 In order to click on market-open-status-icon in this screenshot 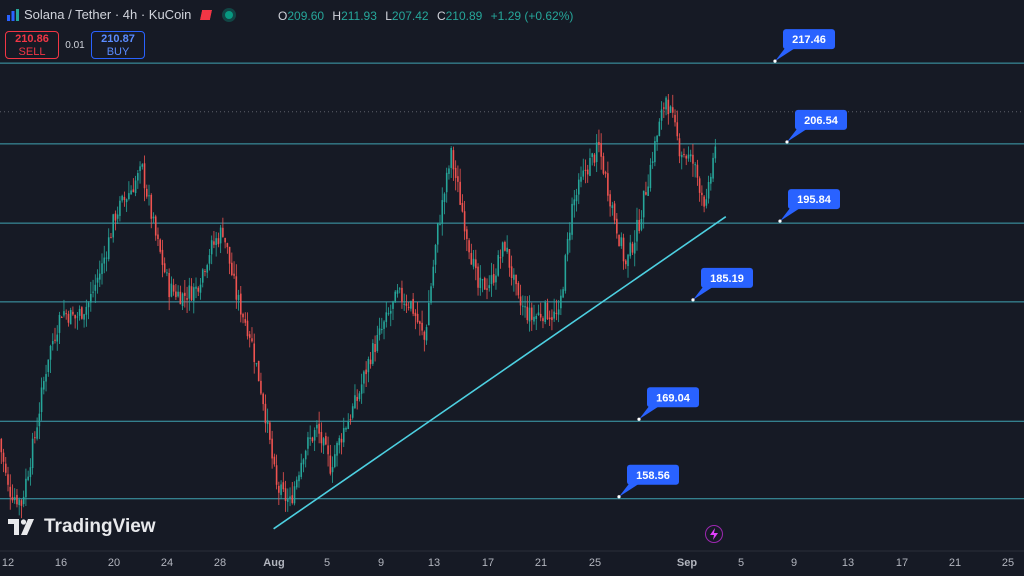, I will do `click(229, 14)`.